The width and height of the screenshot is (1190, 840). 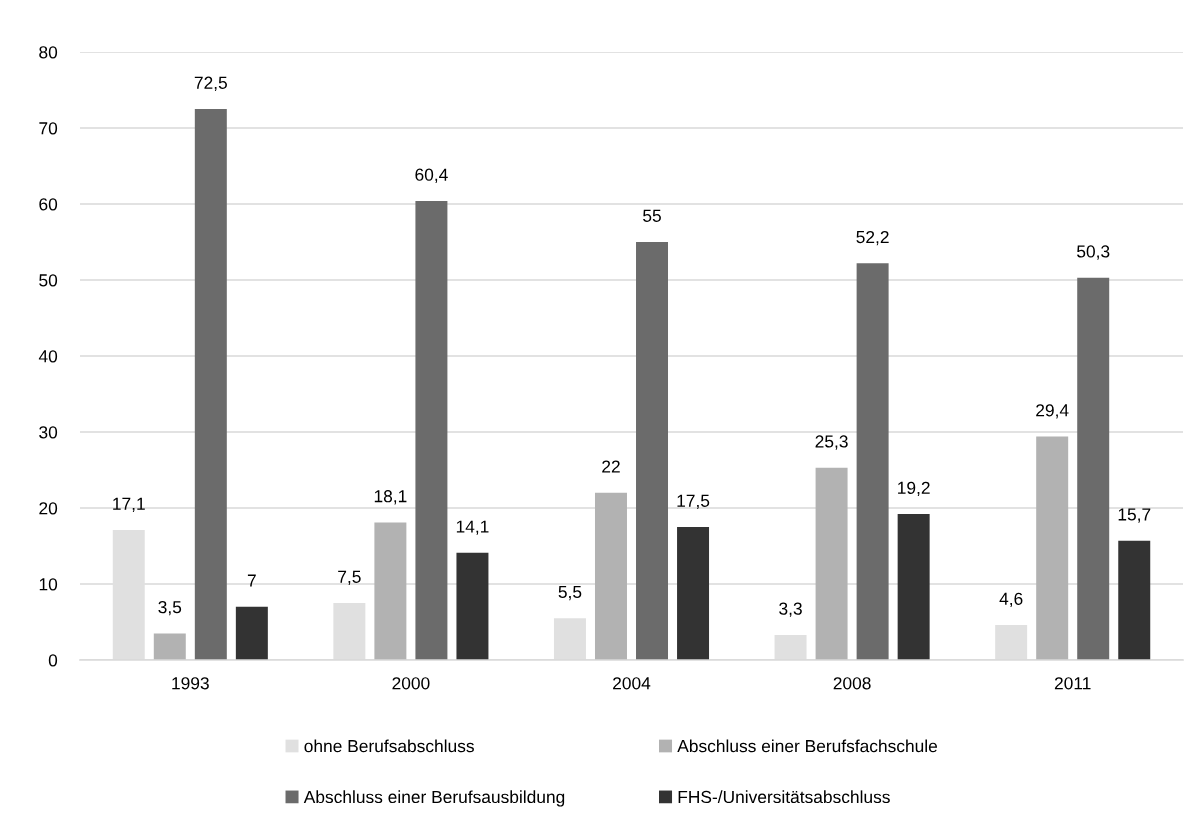 I want to click on data-label: 4,6, so click(x=1011, y=599).